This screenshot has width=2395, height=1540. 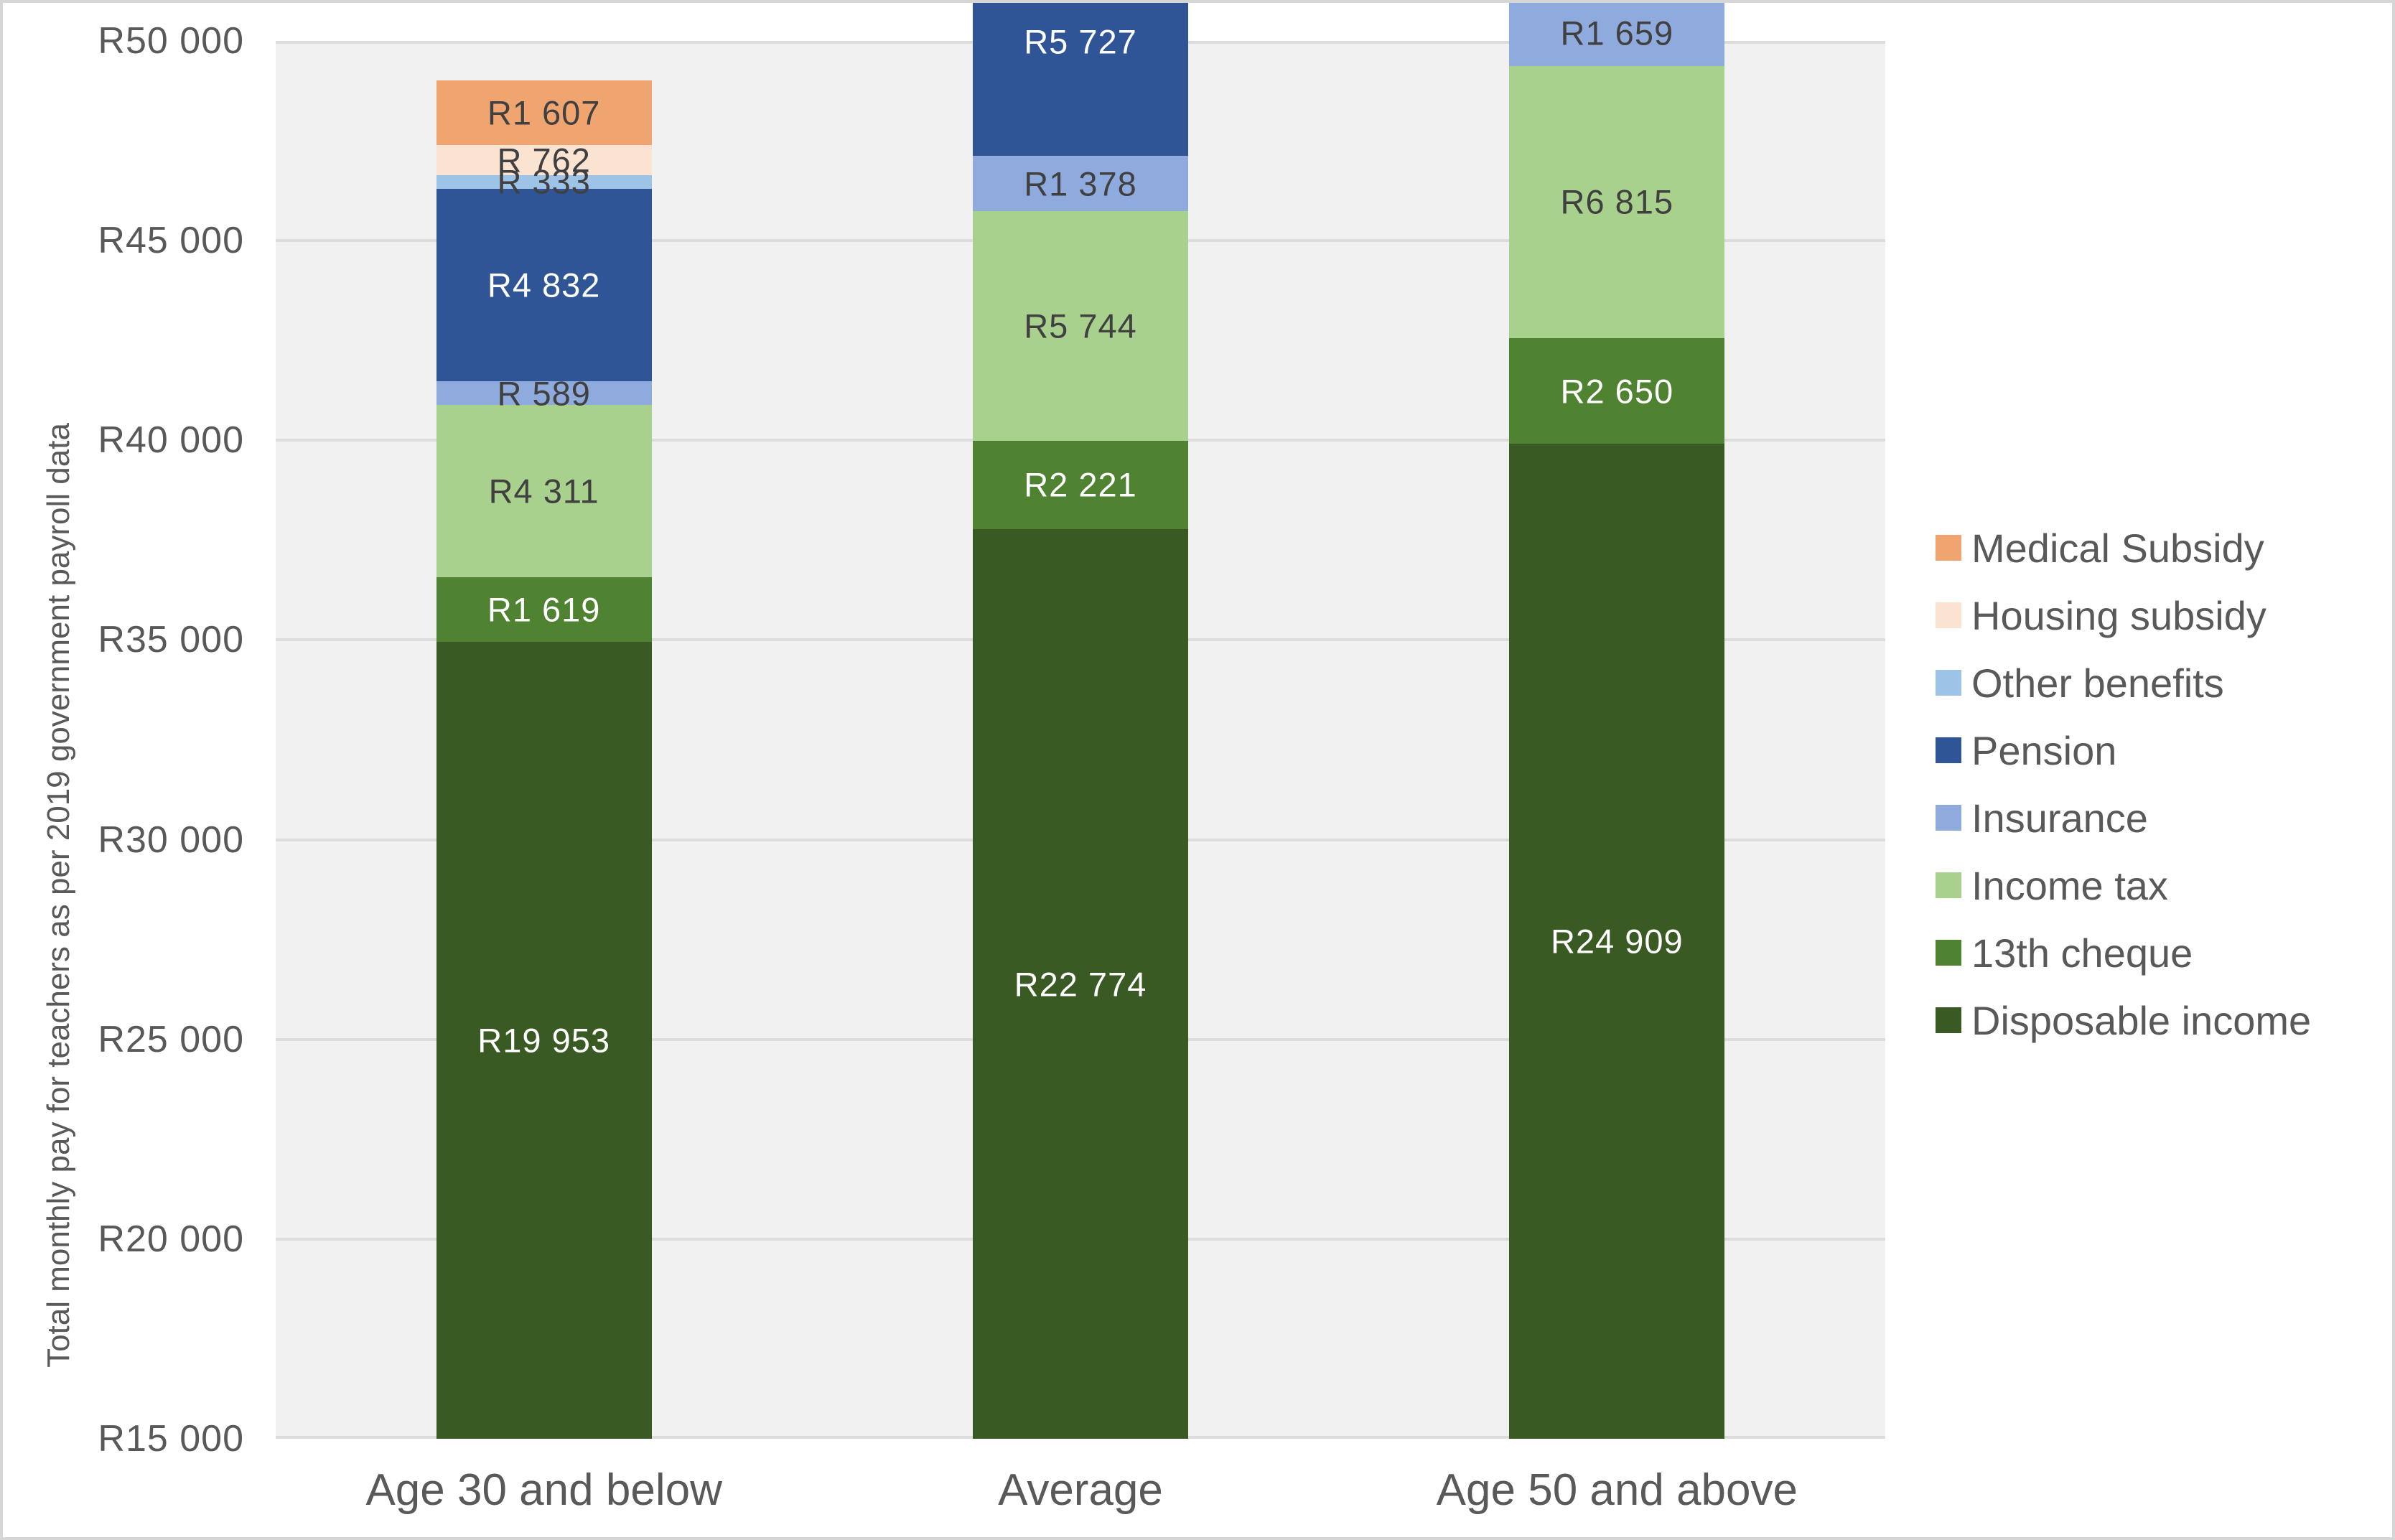 What do you see at coordinates (1080, 41) in the screenshot?
I see `segment-value-label: R5 727` at bounding box center [1080, 41].